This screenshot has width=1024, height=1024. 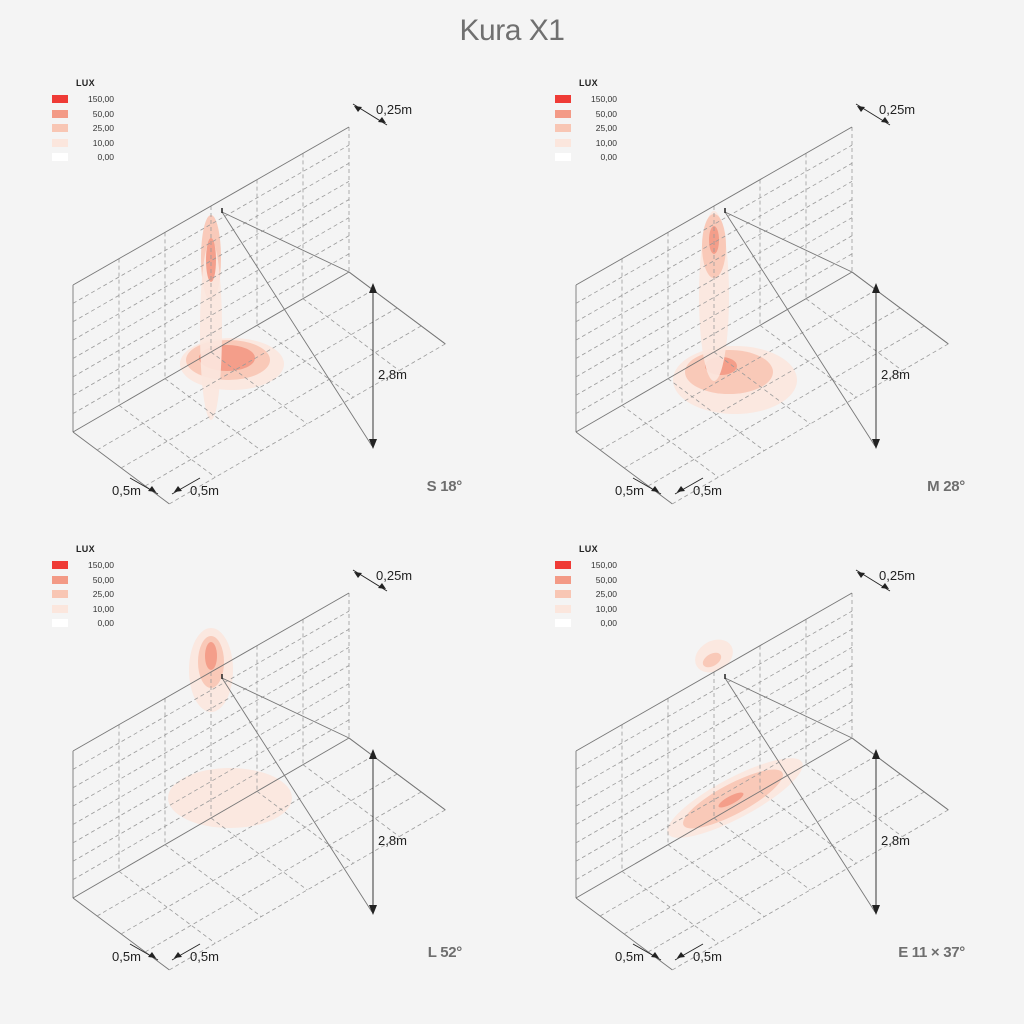 I want to click on height-label: 2,8m, so click(x=392, y=840).